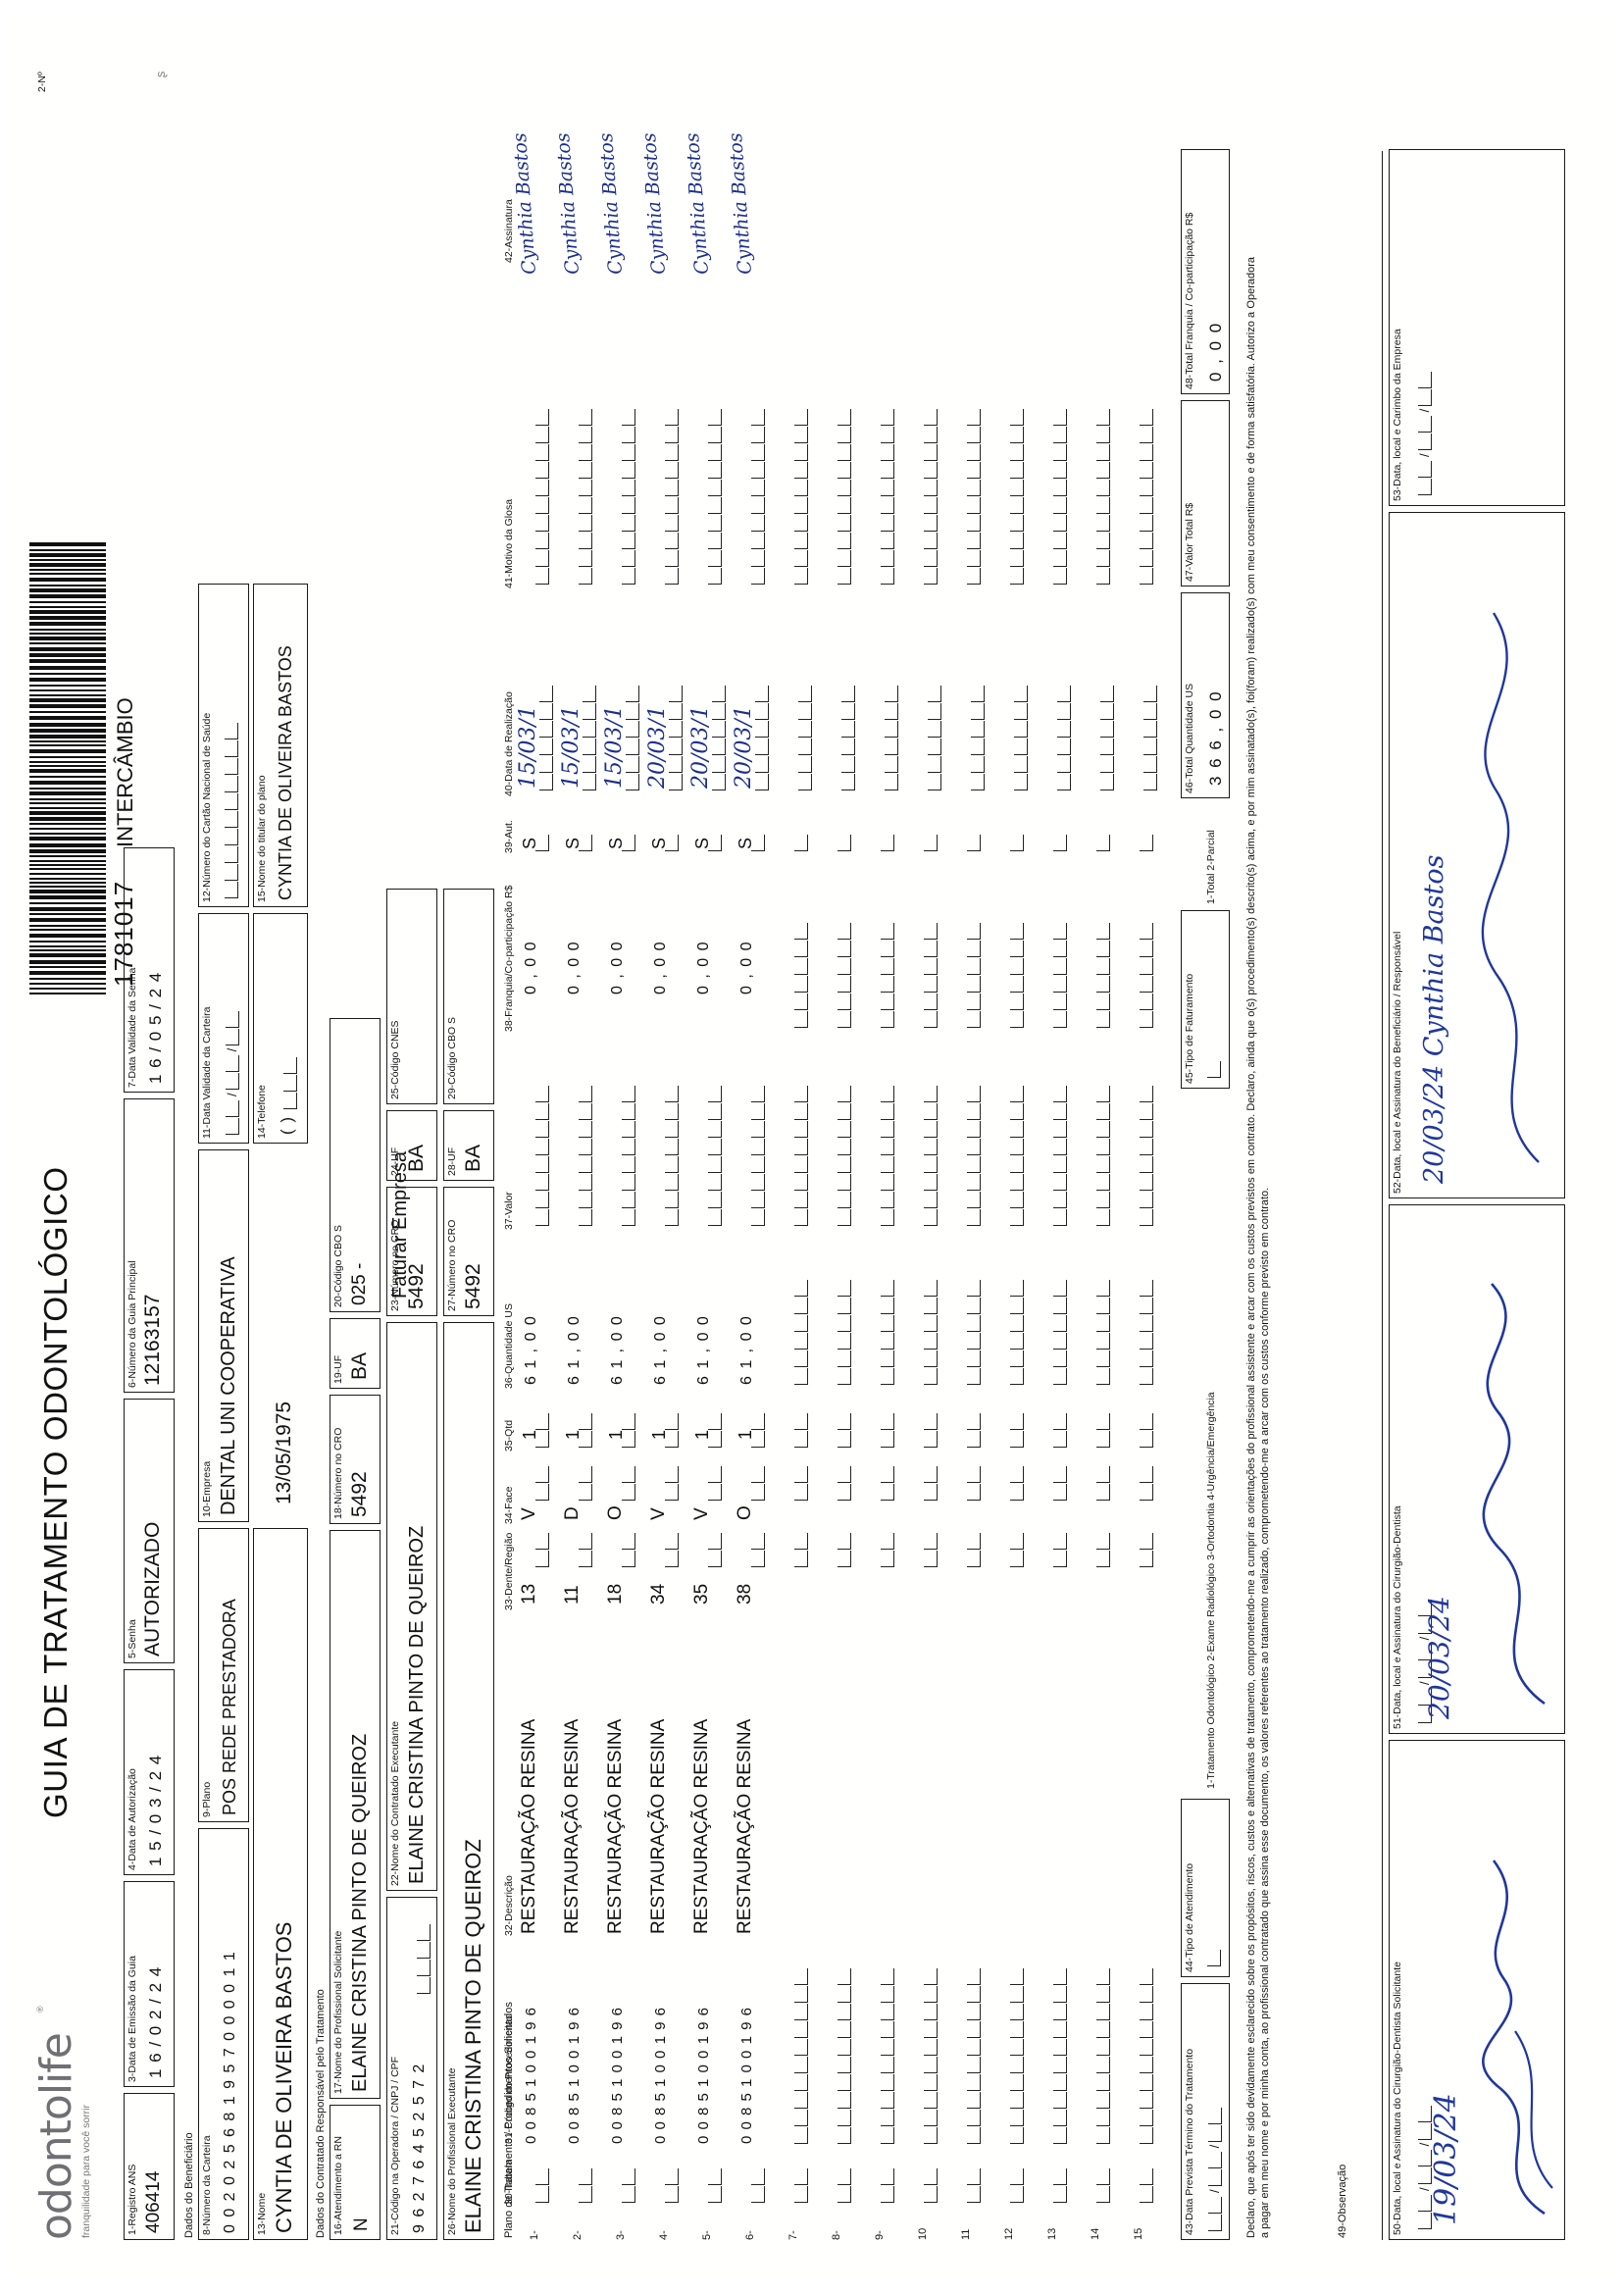 This screenshot has height=2293, width=1624. What do you see at coordinates (509, 1571) in the screenshot?
I see `table-col-header-33: 33-Dente/Região` at bounding box center [509, 1571].